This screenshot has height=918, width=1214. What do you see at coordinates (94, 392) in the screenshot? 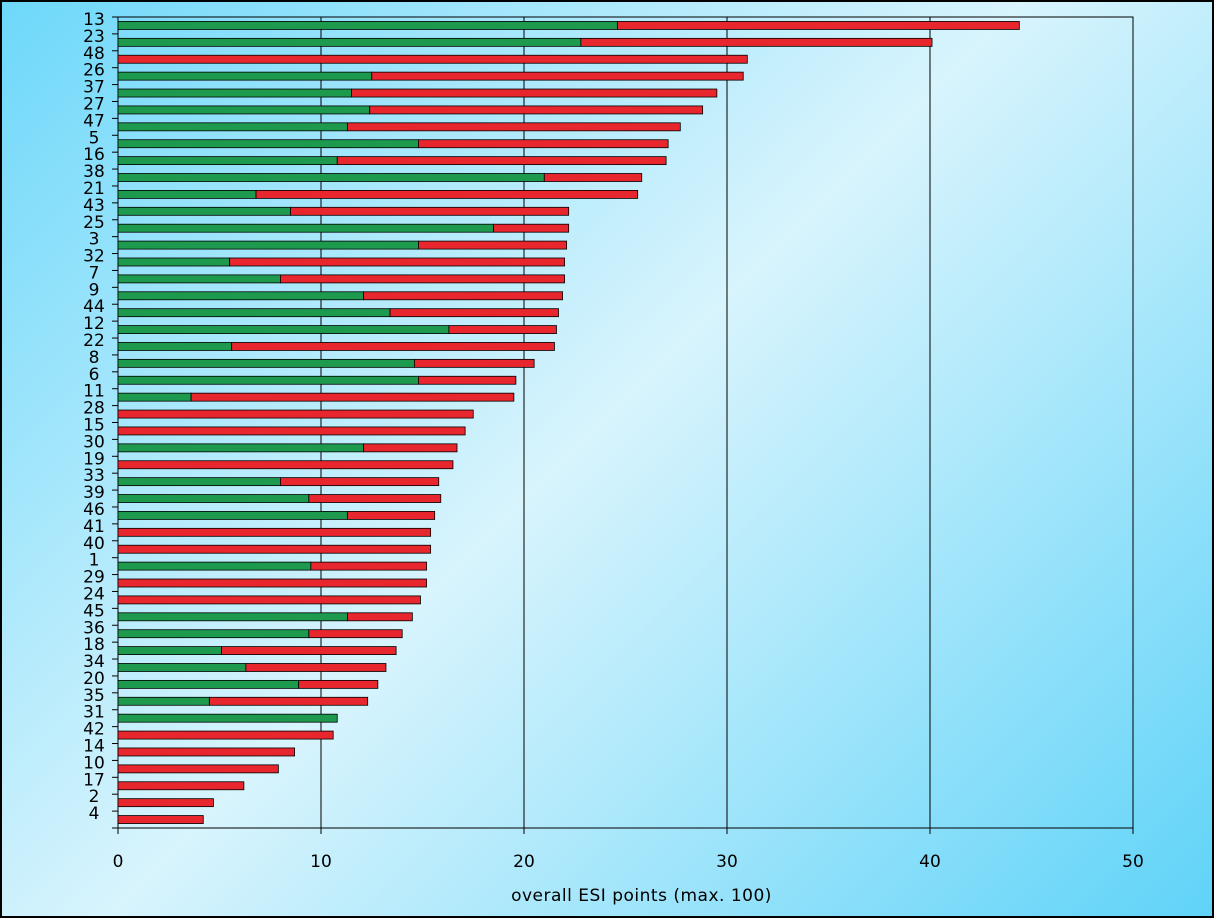
I see `category-label-11: 11` at bounding box center [94, 392].